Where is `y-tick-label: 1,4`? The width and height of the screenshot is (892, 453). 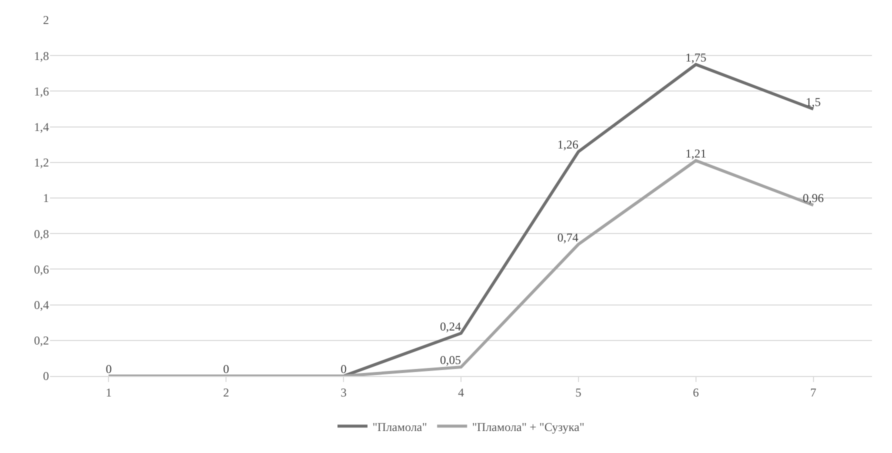
y-tick-label: 1,4 is located at coordinates (41, 127).